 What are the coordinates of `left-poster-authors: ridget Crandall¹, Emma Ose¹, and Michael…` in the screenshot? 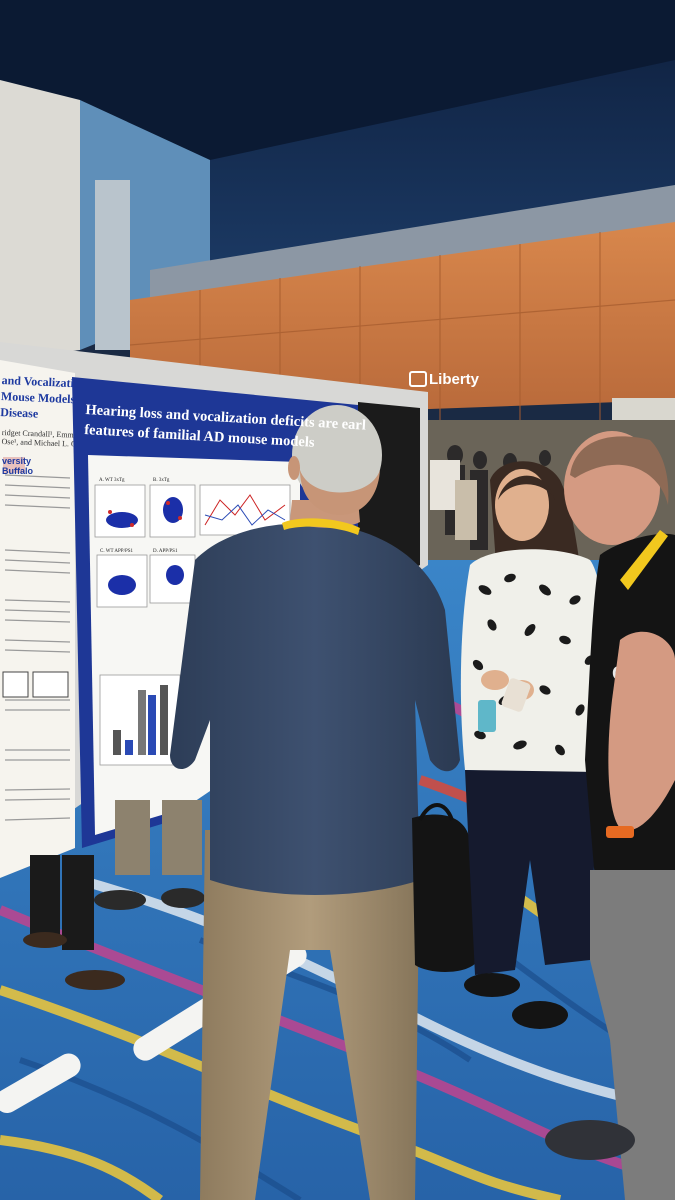 It's located at (37, 438).